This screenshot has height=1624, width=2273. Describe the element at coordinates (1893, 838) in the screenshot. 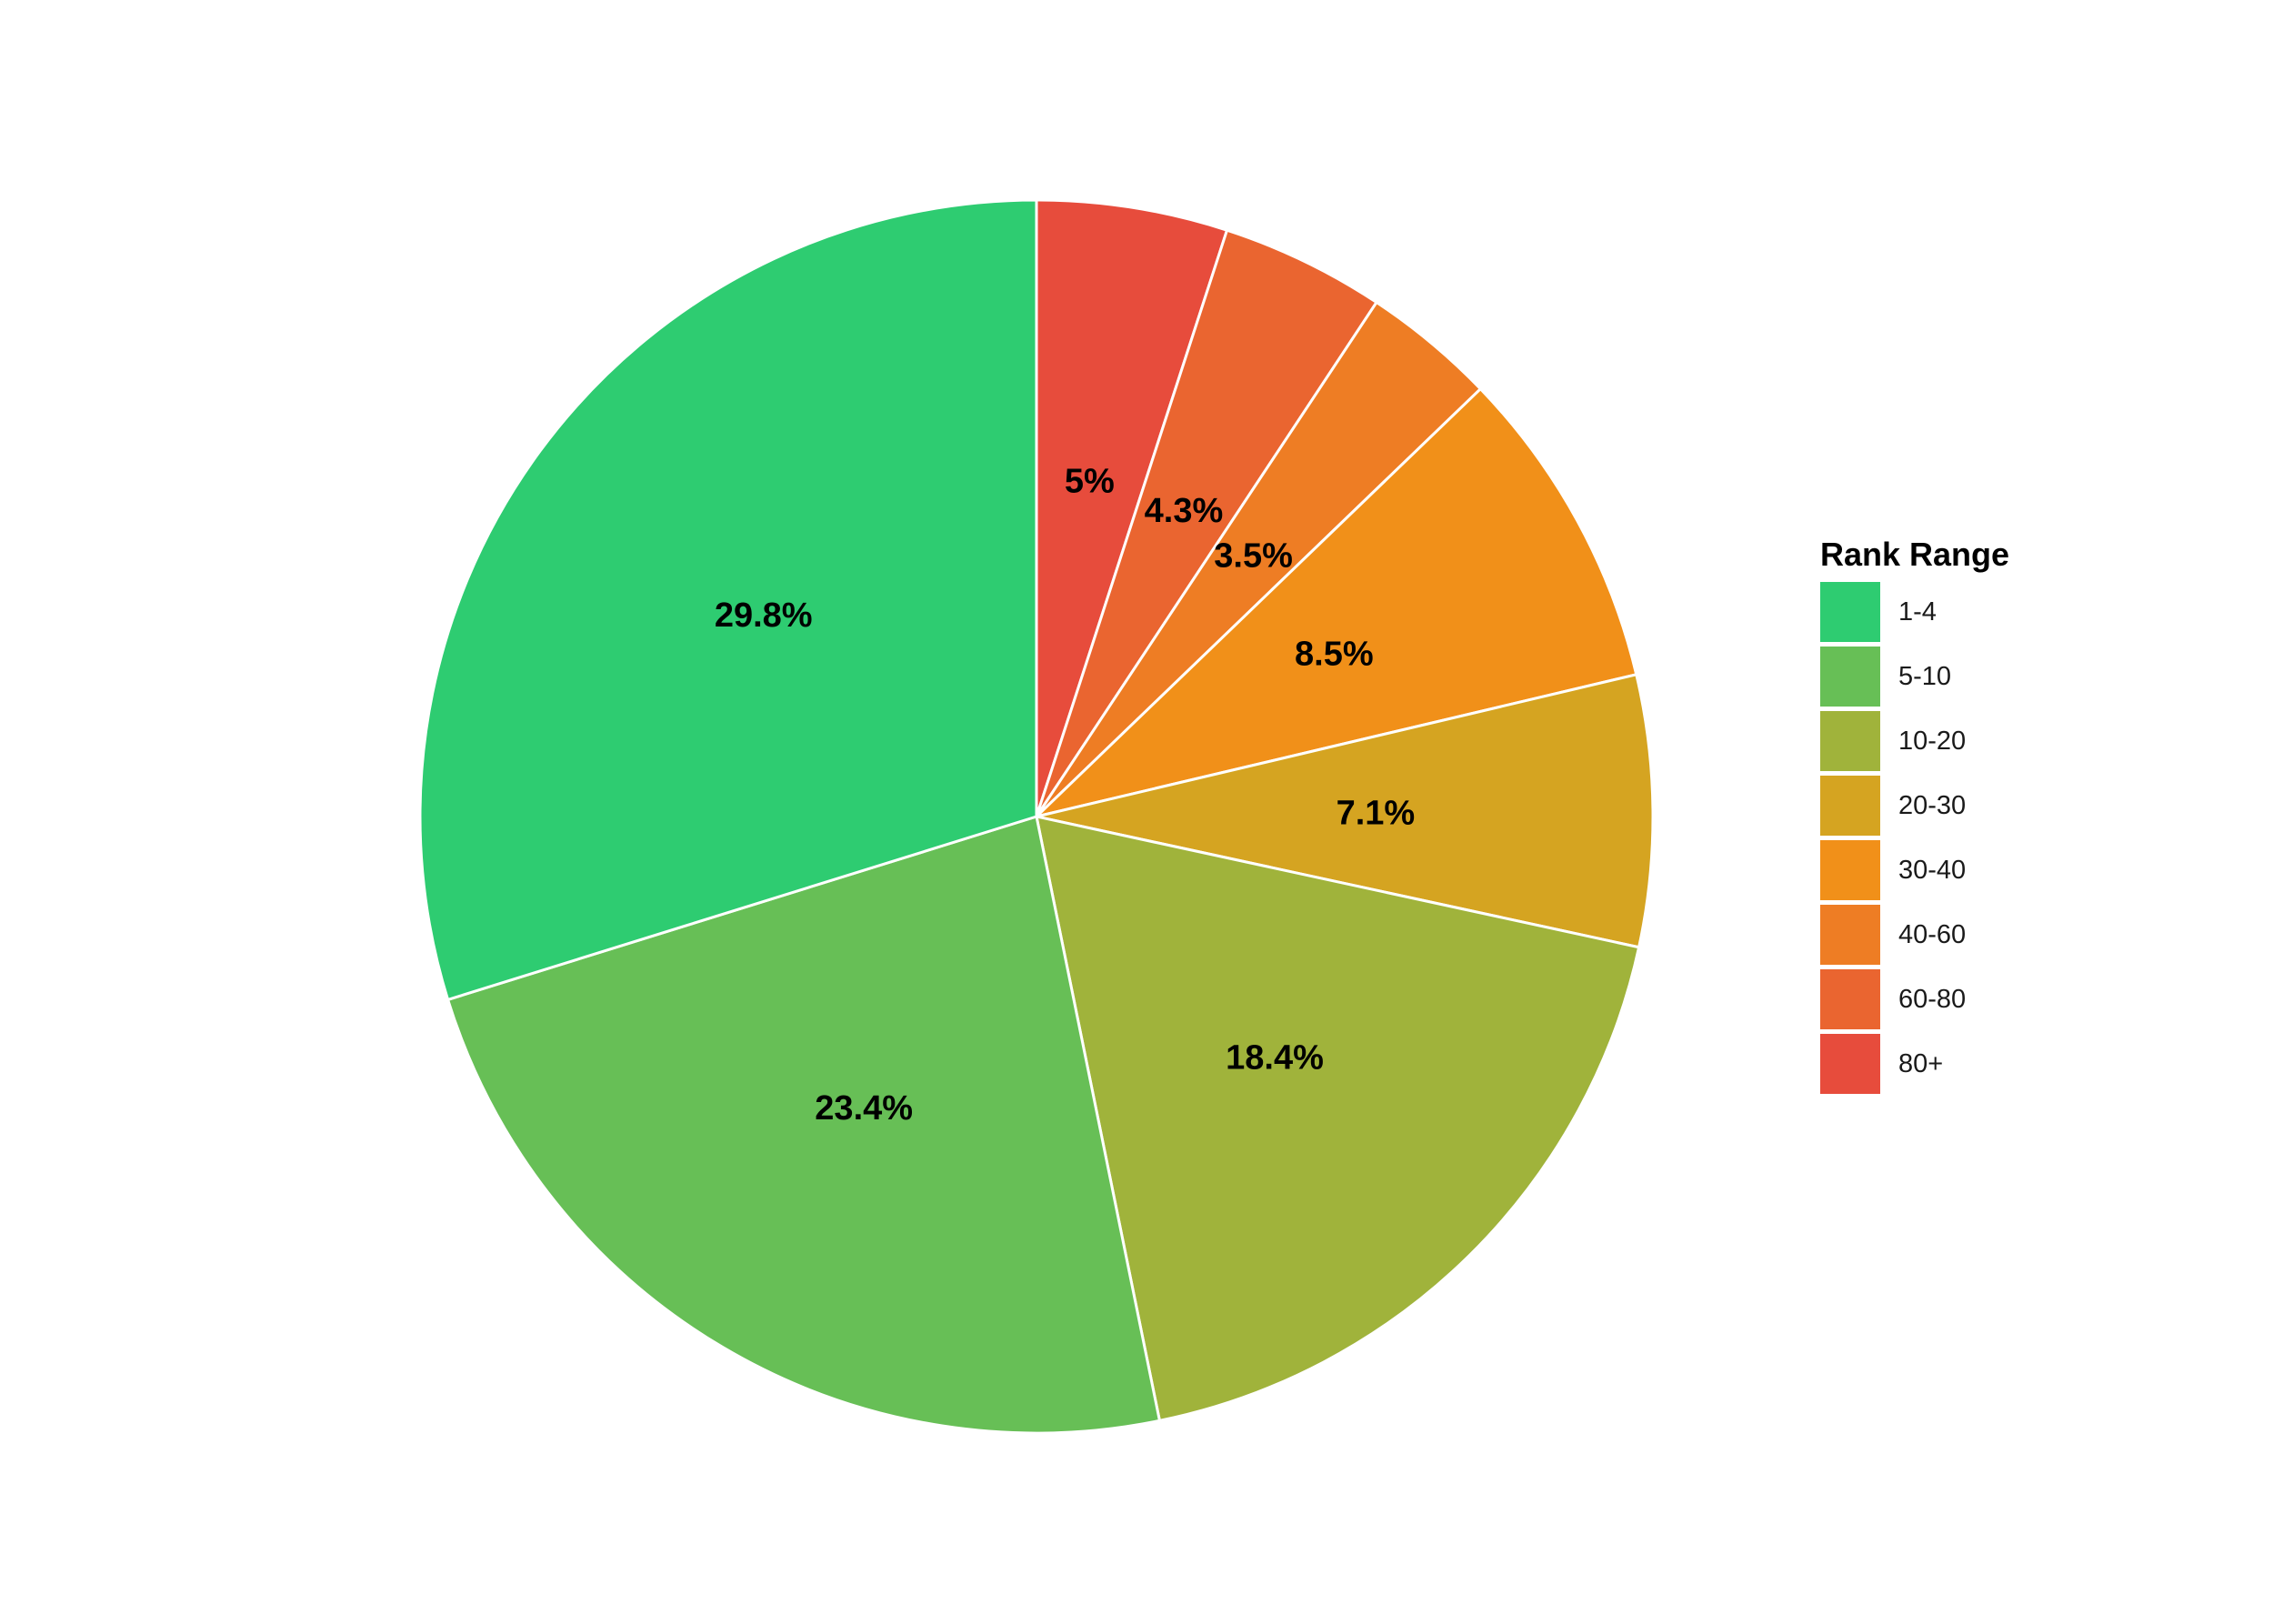

I see `legend-items: 1-4 5-10 10-20 20-30 30-40 40-60 60-80 80+` at that location.